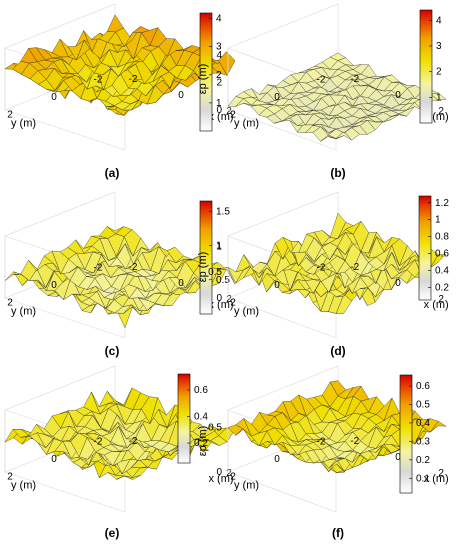 The image size is (457, 550). What do you see at coordinates (423, 441) in the screenshot?
I see `colorbar-tick-label: 0.3` at bounding box center [423, 441].